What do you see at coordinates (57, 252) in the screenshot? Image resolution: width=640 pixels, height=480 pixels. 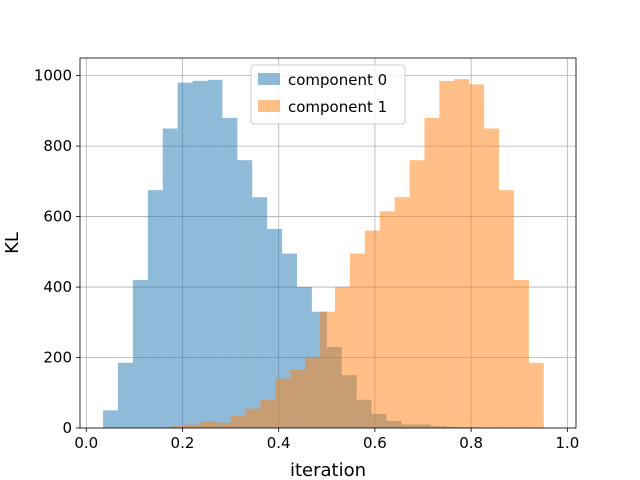 I see `y-axis-ticks: 0 200 400 600 800 1000` at bounding box center [57, 252].